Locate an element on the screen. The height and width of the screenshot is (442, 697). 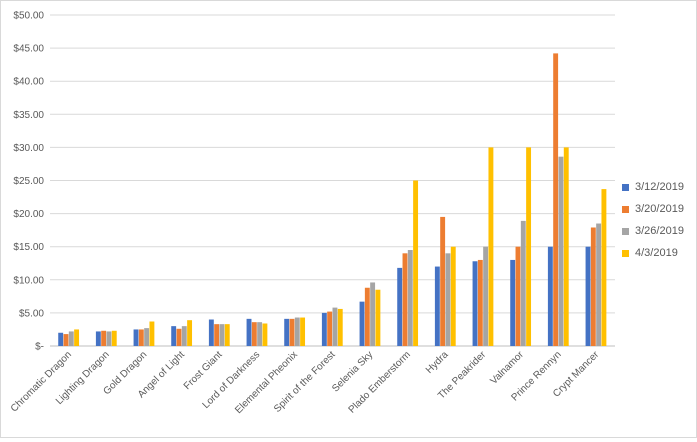
y-tick-label: $15.00 is located at coordinates (28, 247).